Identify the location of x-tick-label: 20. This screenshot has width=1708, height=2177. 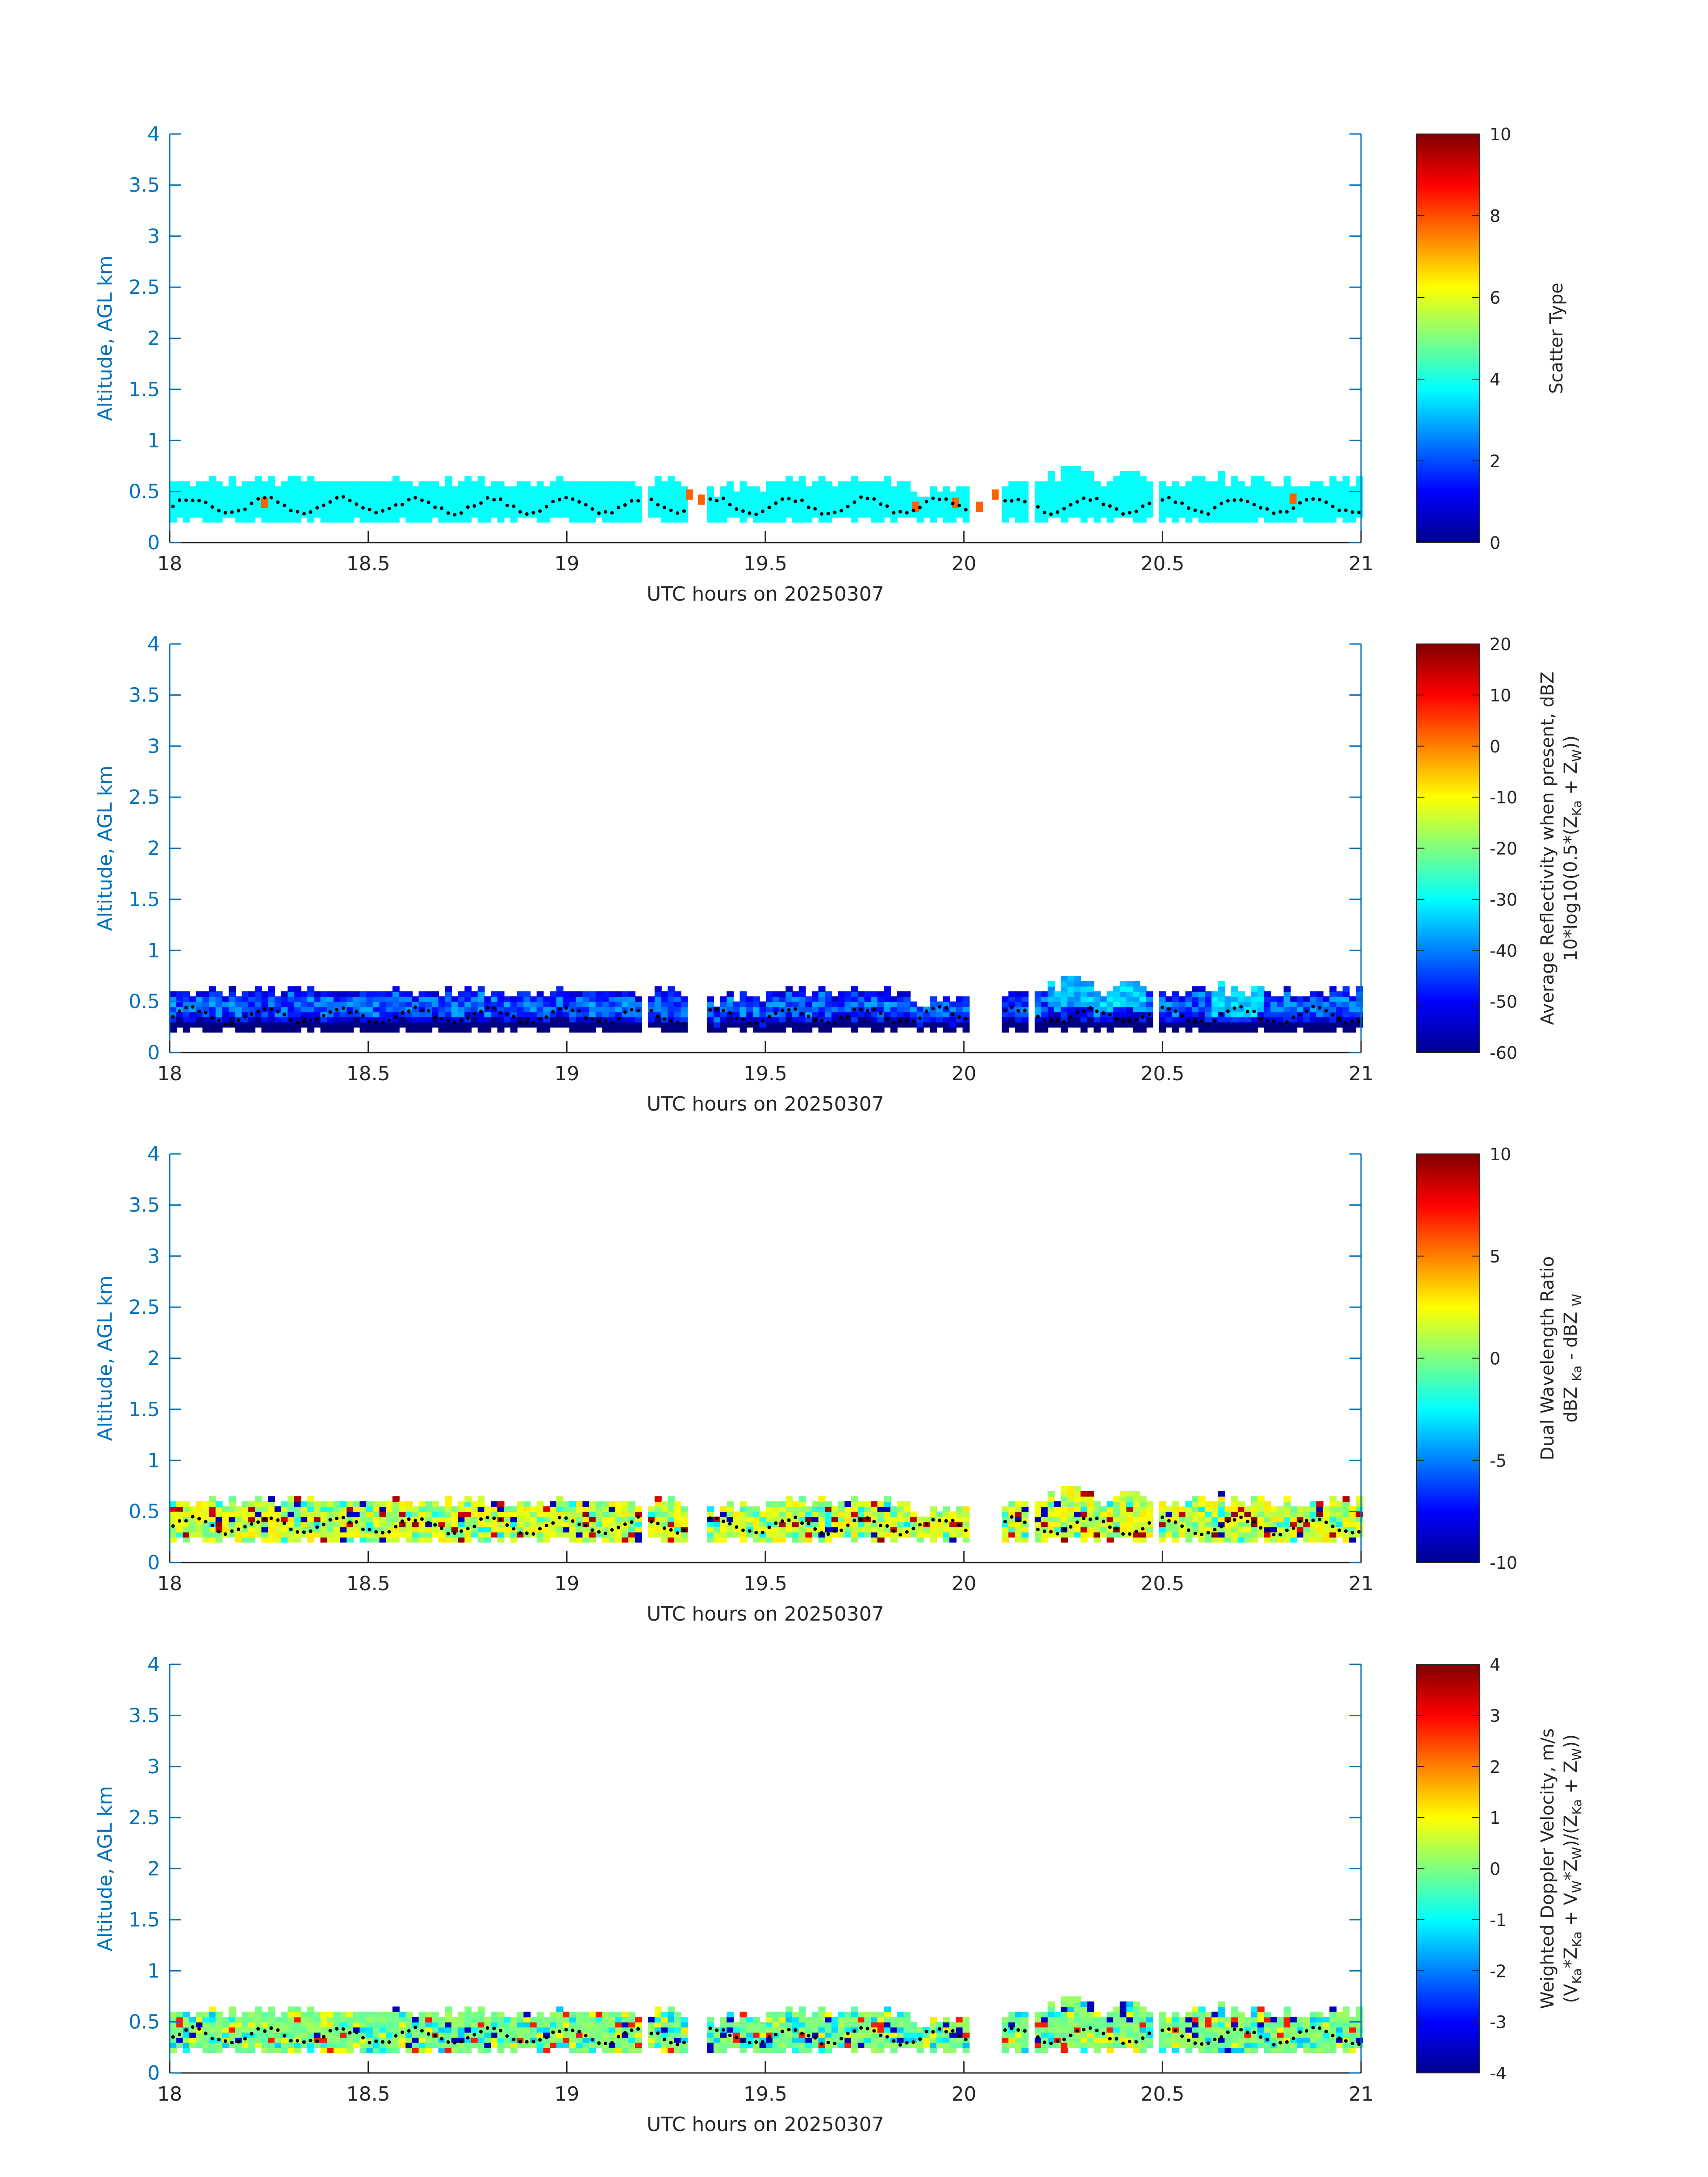
(964, 563).